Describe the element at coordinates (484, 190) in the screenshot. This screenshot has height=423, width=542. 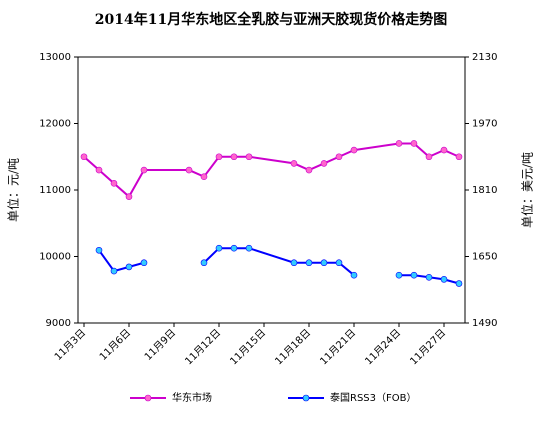
I see `y2-tick-label: 1810` at that location.